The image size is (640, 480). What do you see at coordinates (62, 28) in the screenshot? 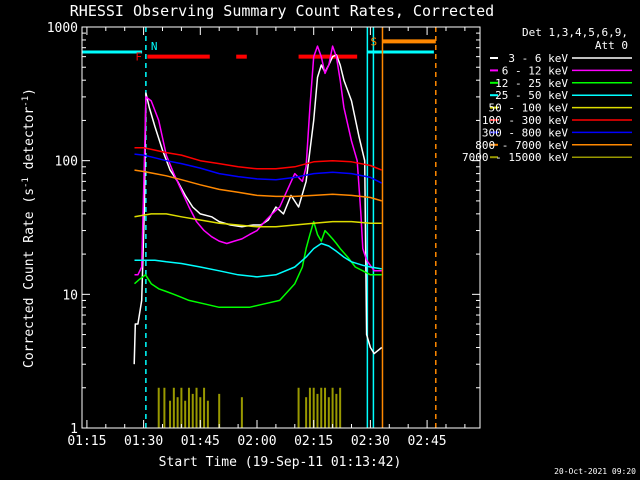
I see `y-tick-label: 1000` at bounding box center [62, 28].